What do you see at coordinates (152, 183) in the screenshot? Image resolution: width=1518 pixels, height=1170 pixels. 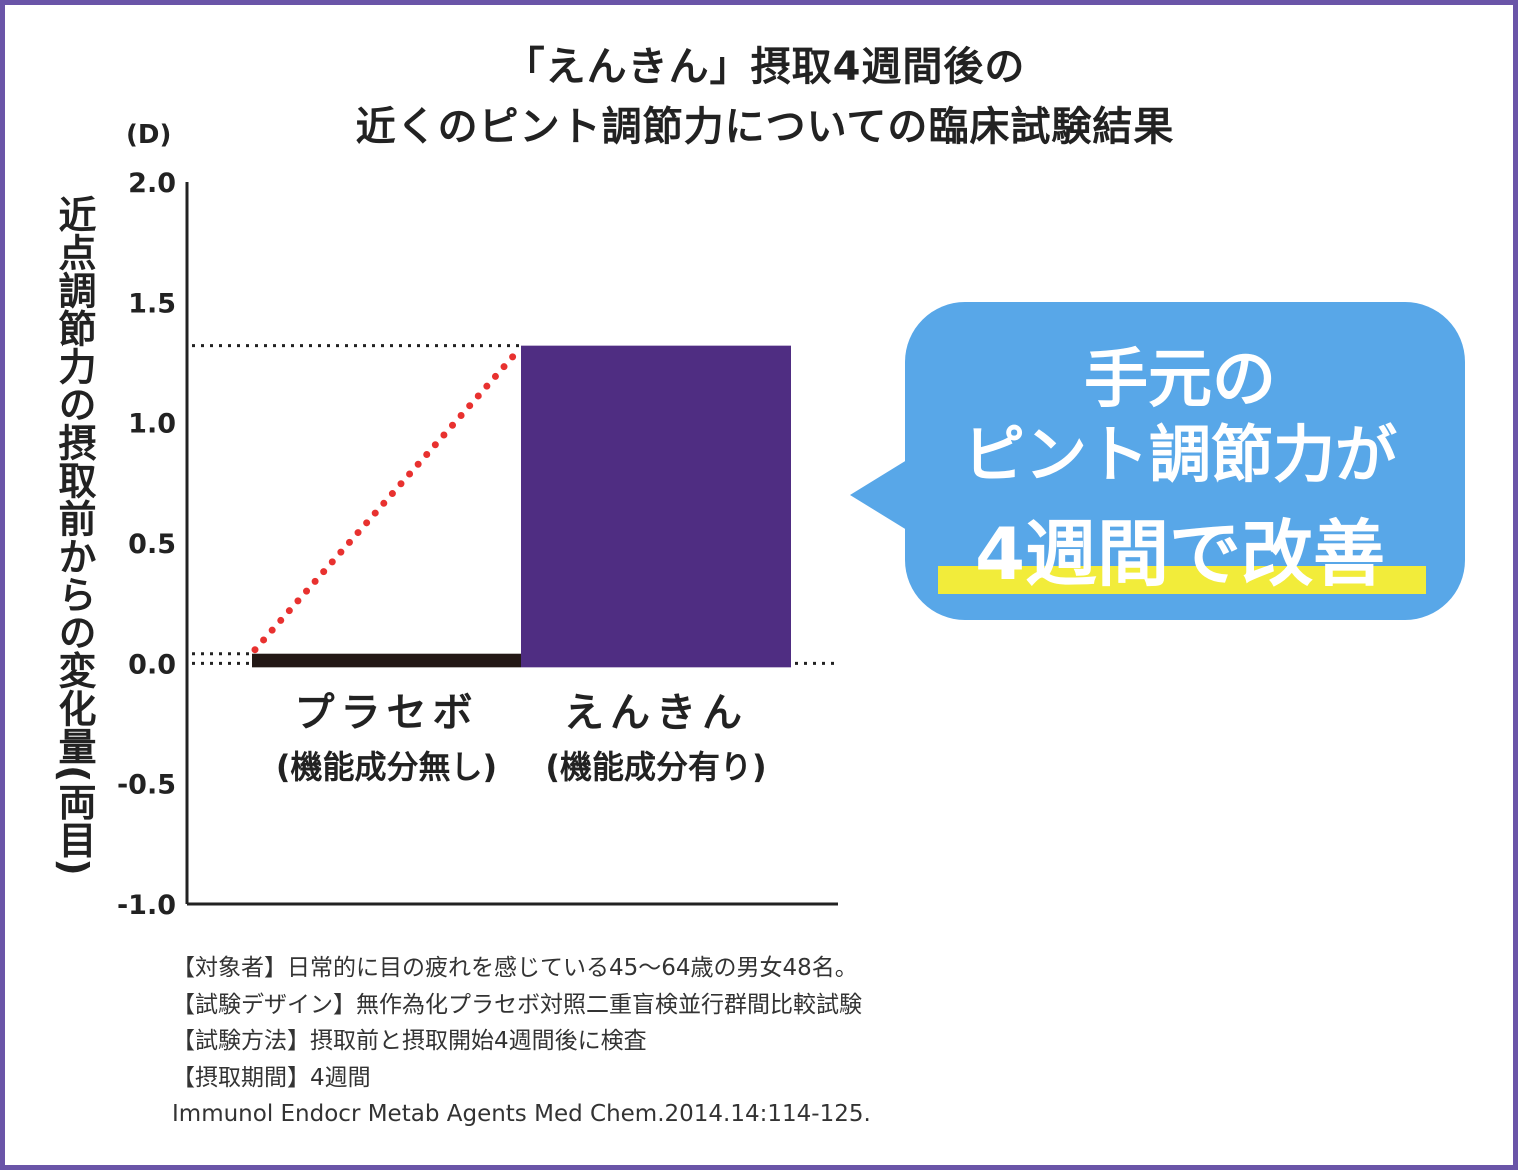 I see `y-tick-label: 2.0` at bounding box center [152, 183].